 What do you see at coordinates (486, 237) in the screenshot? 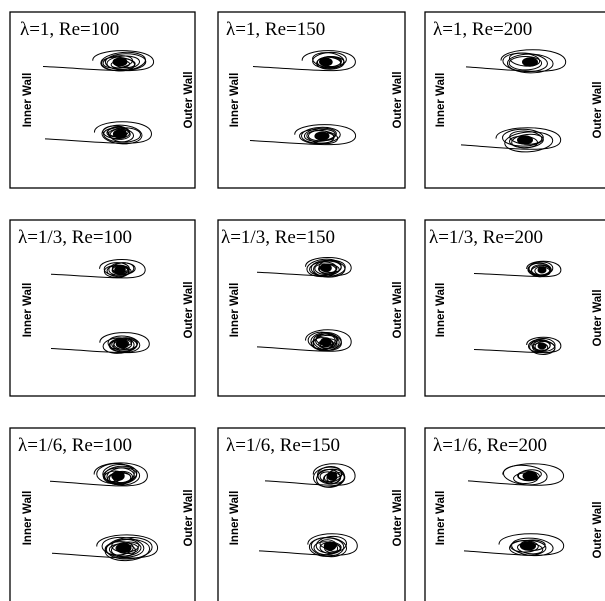
I see `panel-title: λ=1/3, Re=200` at bounding box center [486, 237].